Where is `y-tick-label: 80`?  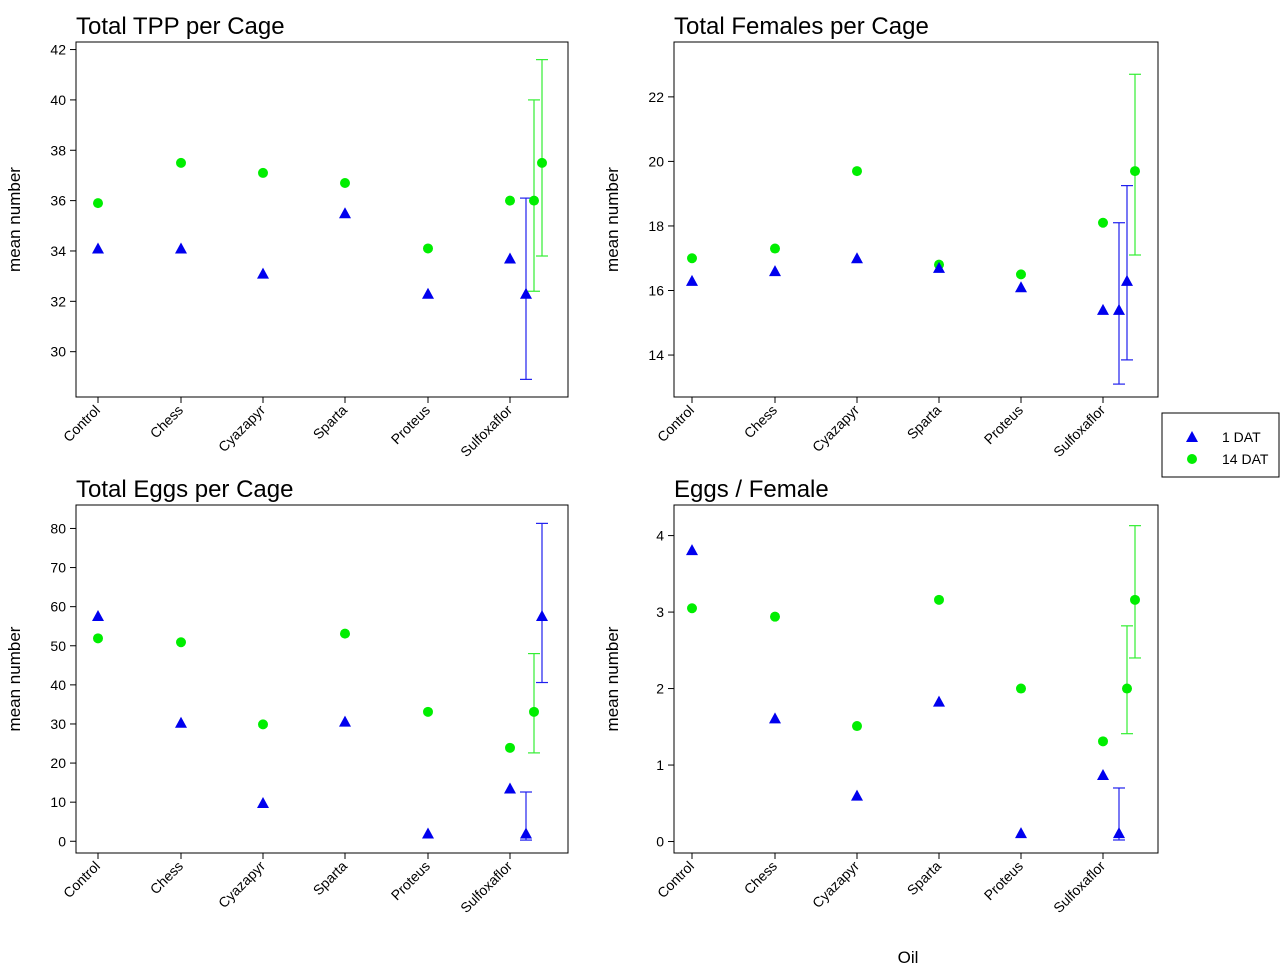 y-tick-label: 80 is located at coordinates (58, 528).